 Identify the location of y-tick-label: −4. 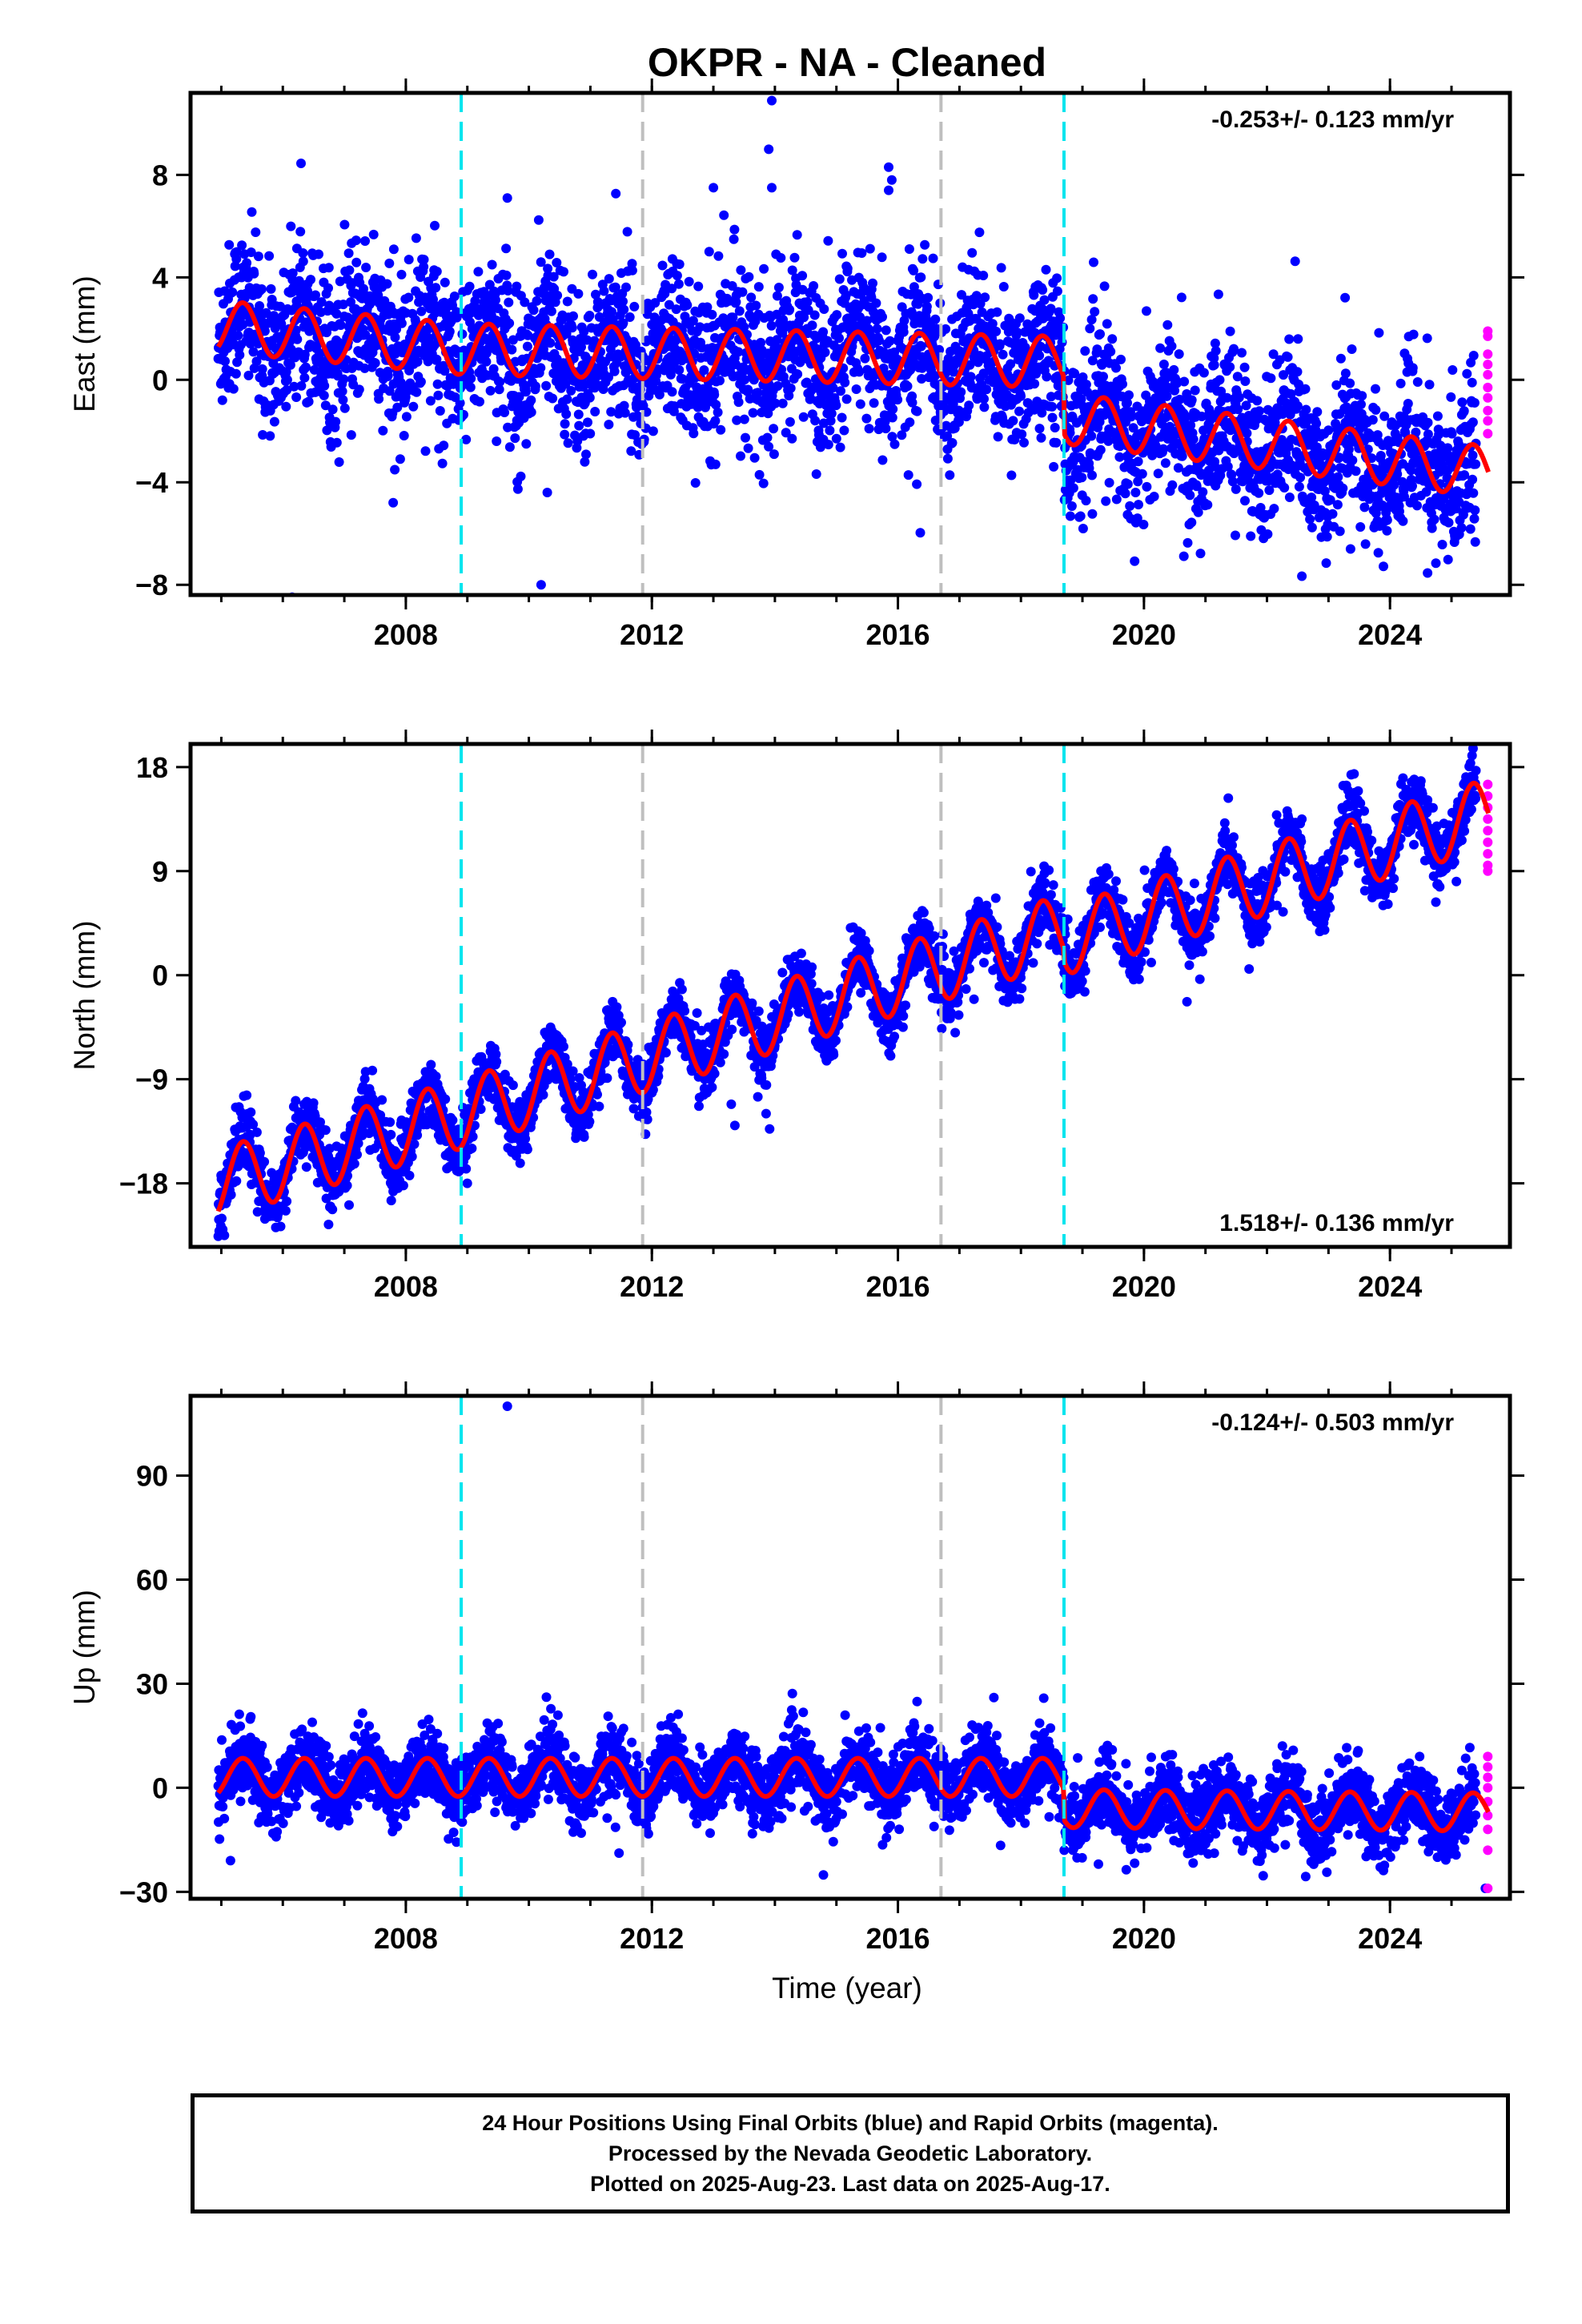
(151, 483).